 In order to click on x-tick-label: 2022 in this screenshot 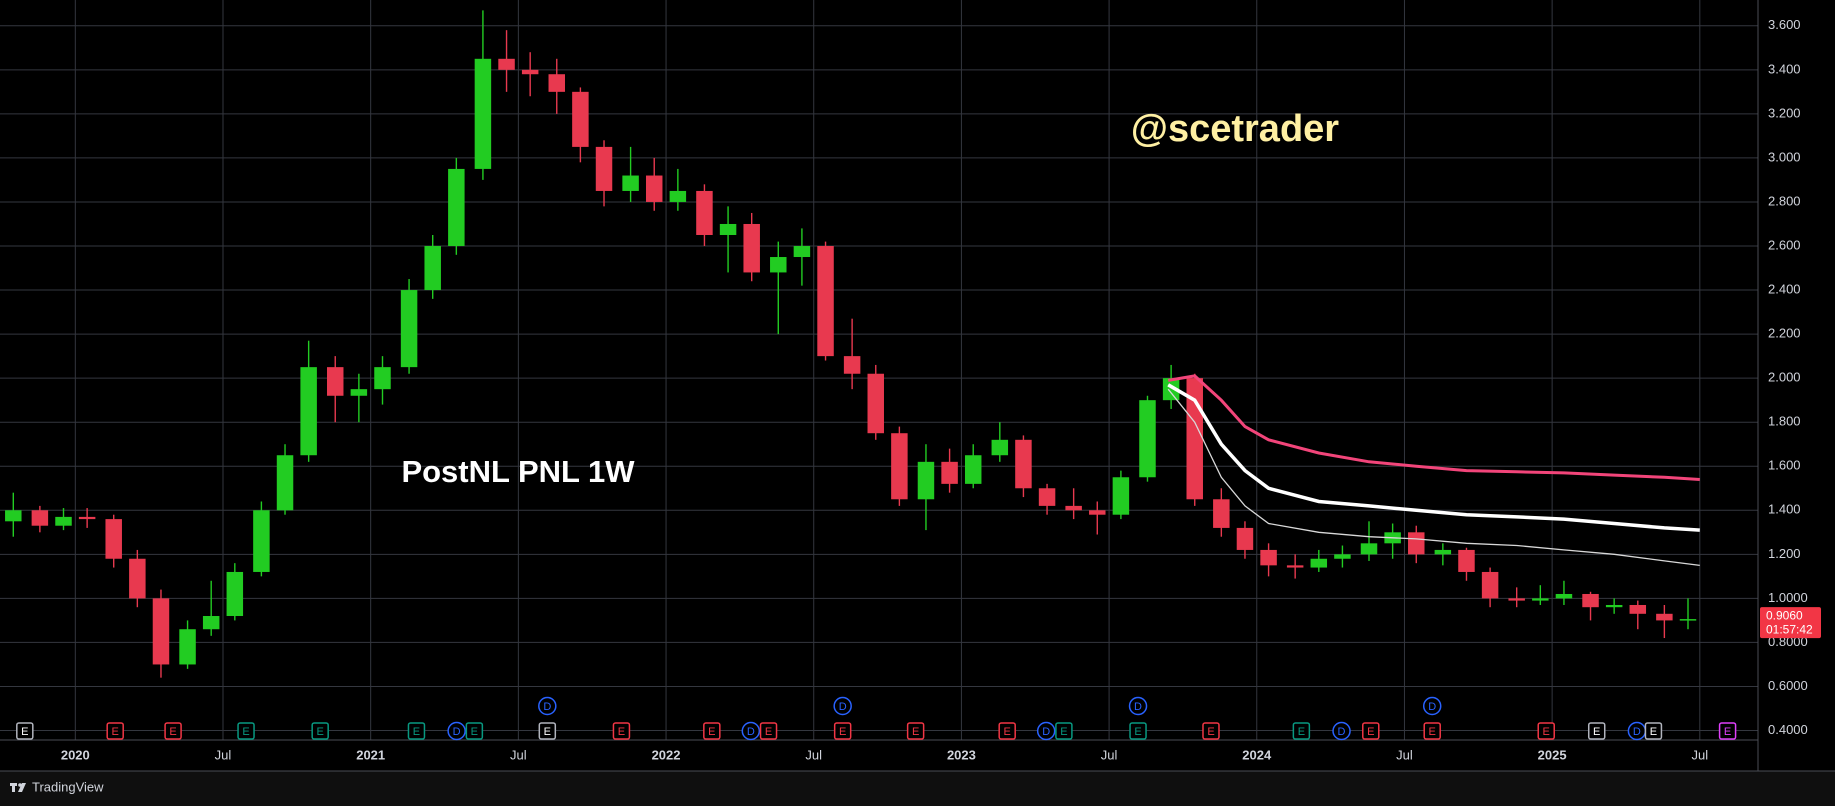, I will do `click(666, 754)`.